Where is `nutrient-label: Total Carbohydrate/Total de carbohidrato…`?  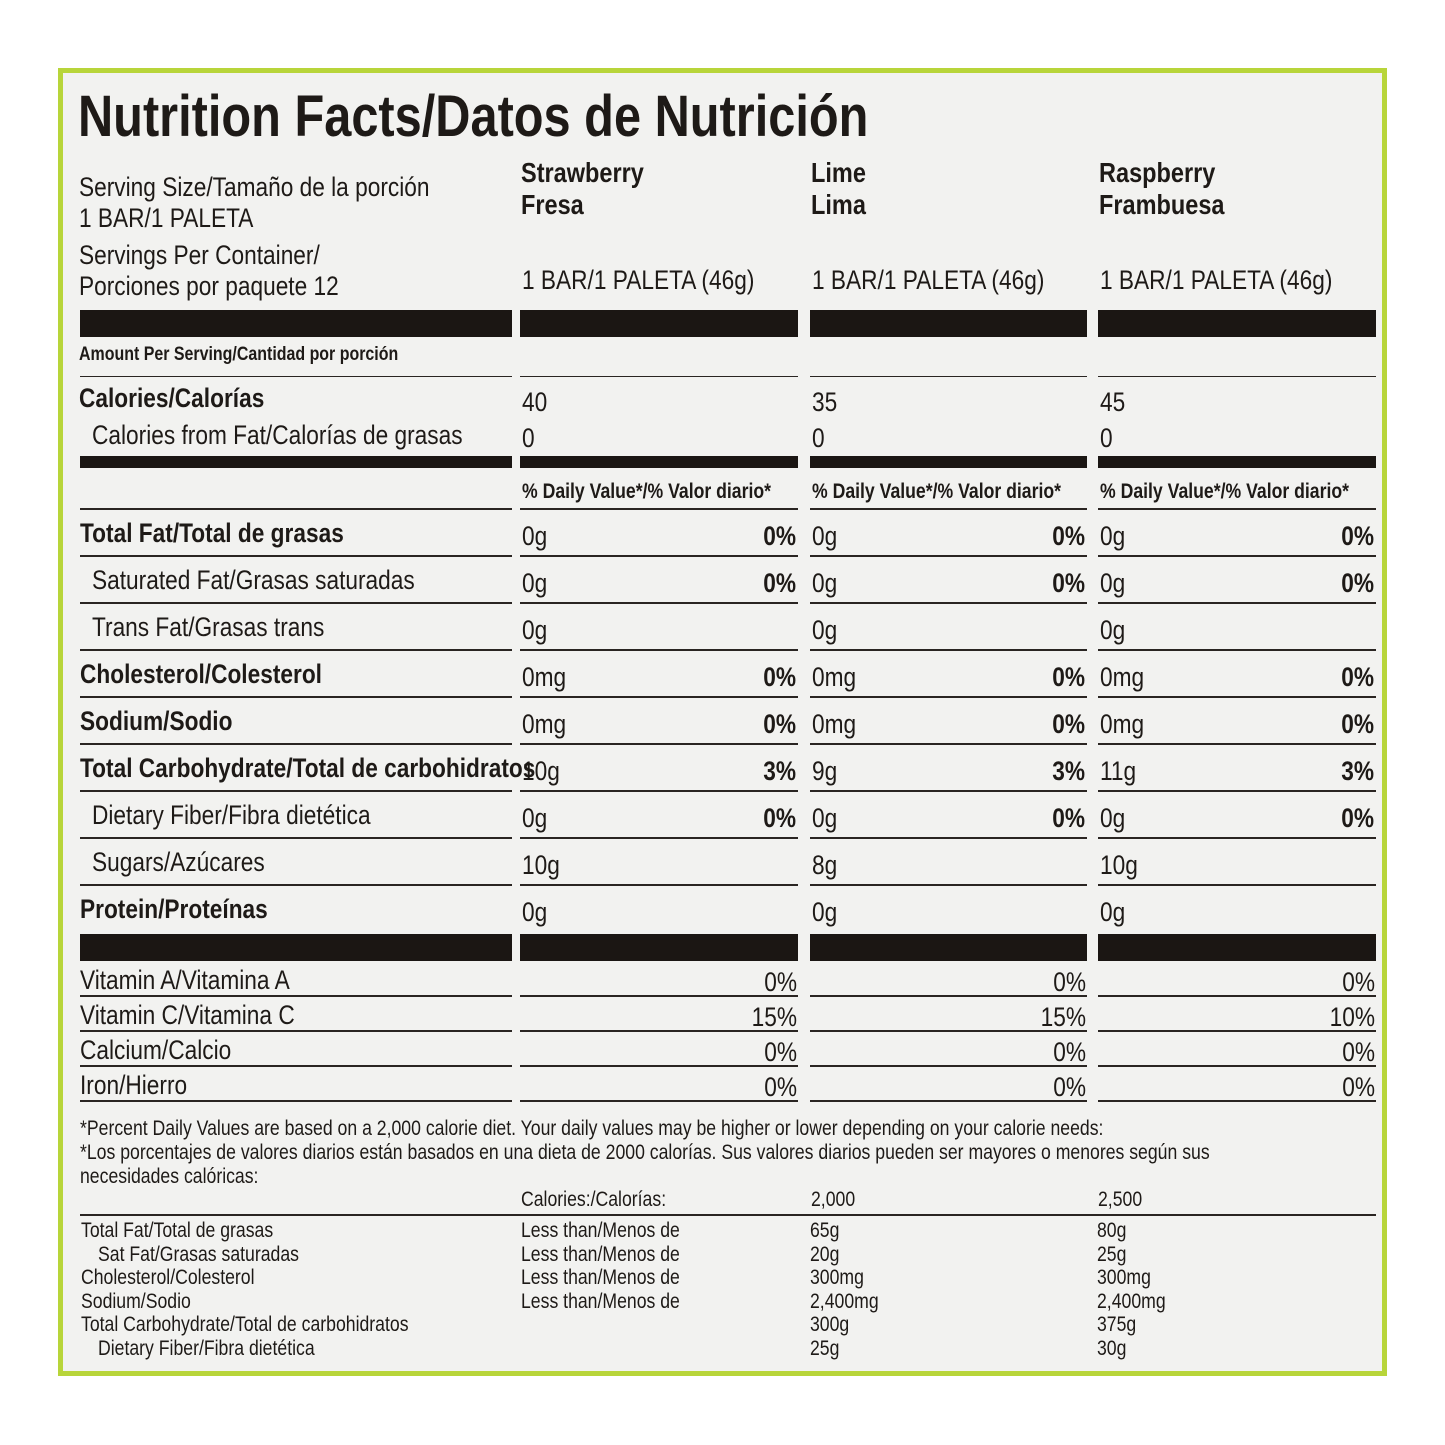
nutrient-label: Total Carbohydrate/Total de carbohidrato… is located at coordinates (351, 768).